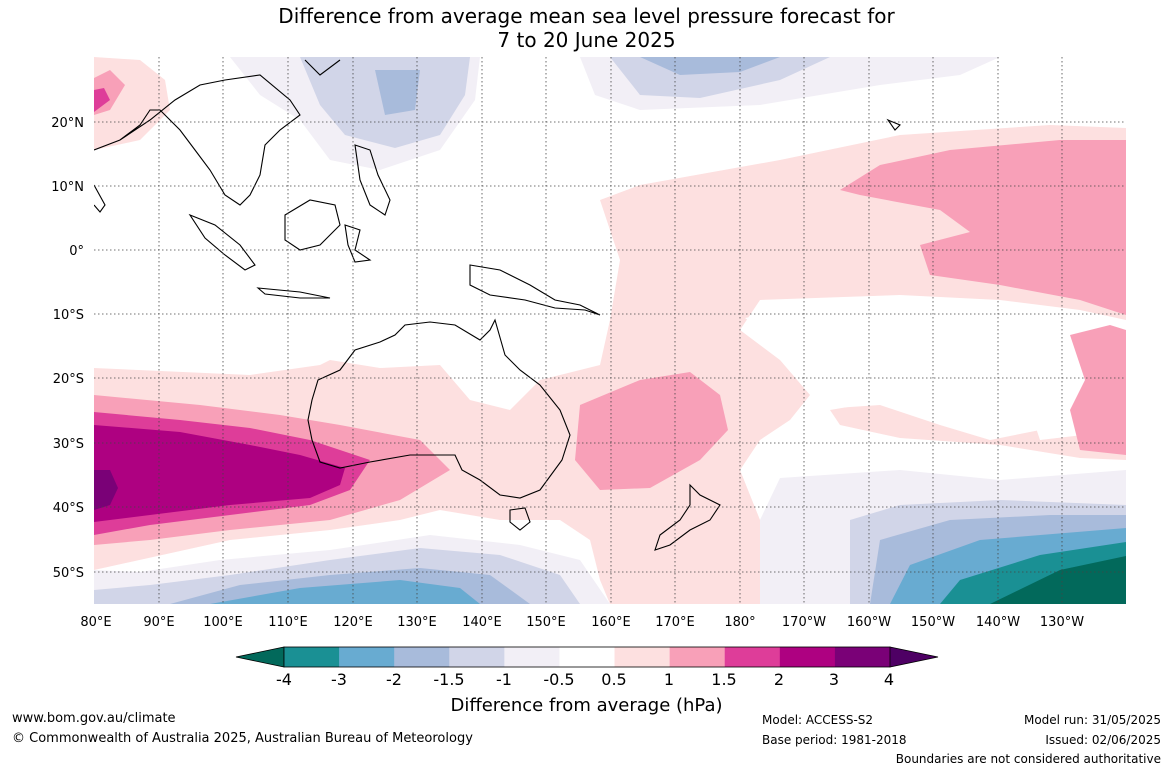 This screenshot has height=770, width=1173. I want to click on colorbar-tick: 0.5, so click(614, 679).